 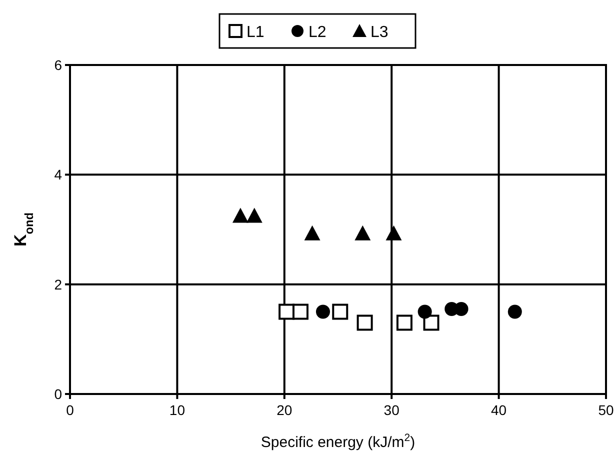 What do you see at coordinates (58, 394) in the screenshot?
I see `y-tick-label: 0` at bounding box center [58, 394].